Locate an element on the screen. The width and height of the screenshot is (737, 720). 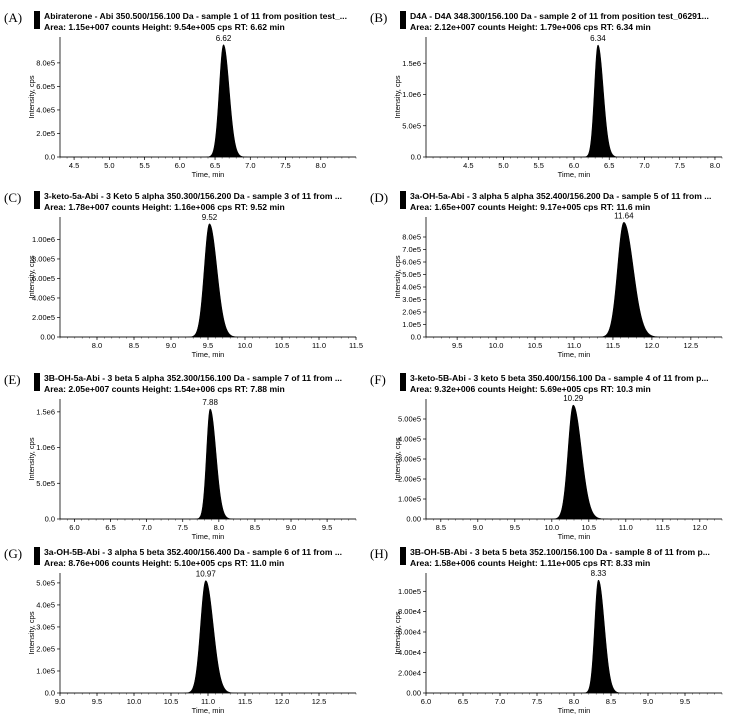
panel-label: (A) is located at coordinates (13, 17).